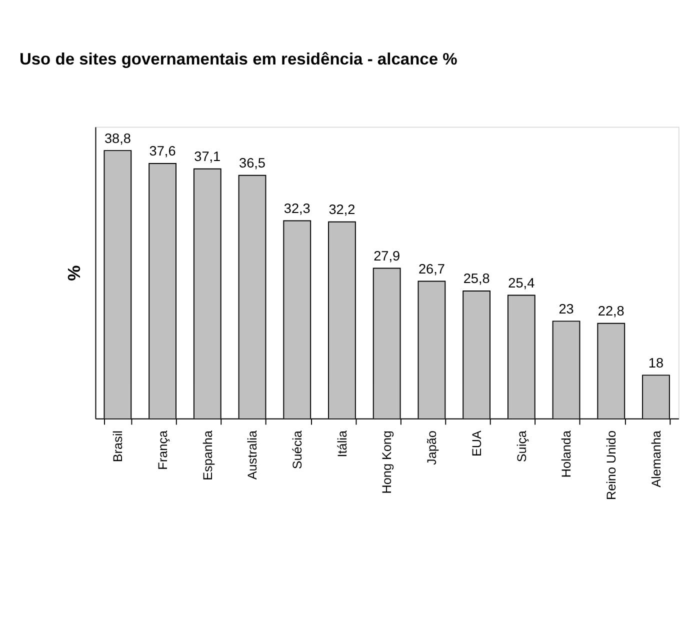  Describe the element at coordinates (522, 282) in the screenshot. I see `data-label: 25,4` at that location.